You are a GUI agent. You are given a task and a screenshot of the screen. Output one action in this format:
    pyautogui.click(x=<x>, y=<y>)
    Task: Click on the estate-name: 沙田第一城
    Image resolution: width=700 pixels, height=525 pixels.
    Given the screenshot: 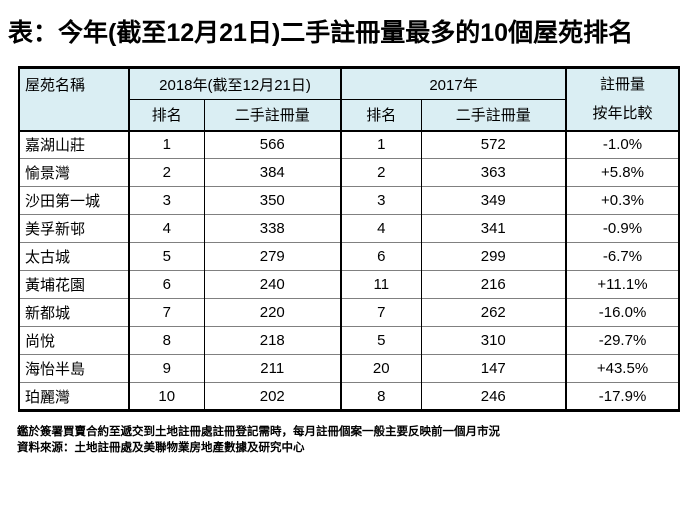 What is the action you would take?
    pyautogui.click(x=74, y=200)
    